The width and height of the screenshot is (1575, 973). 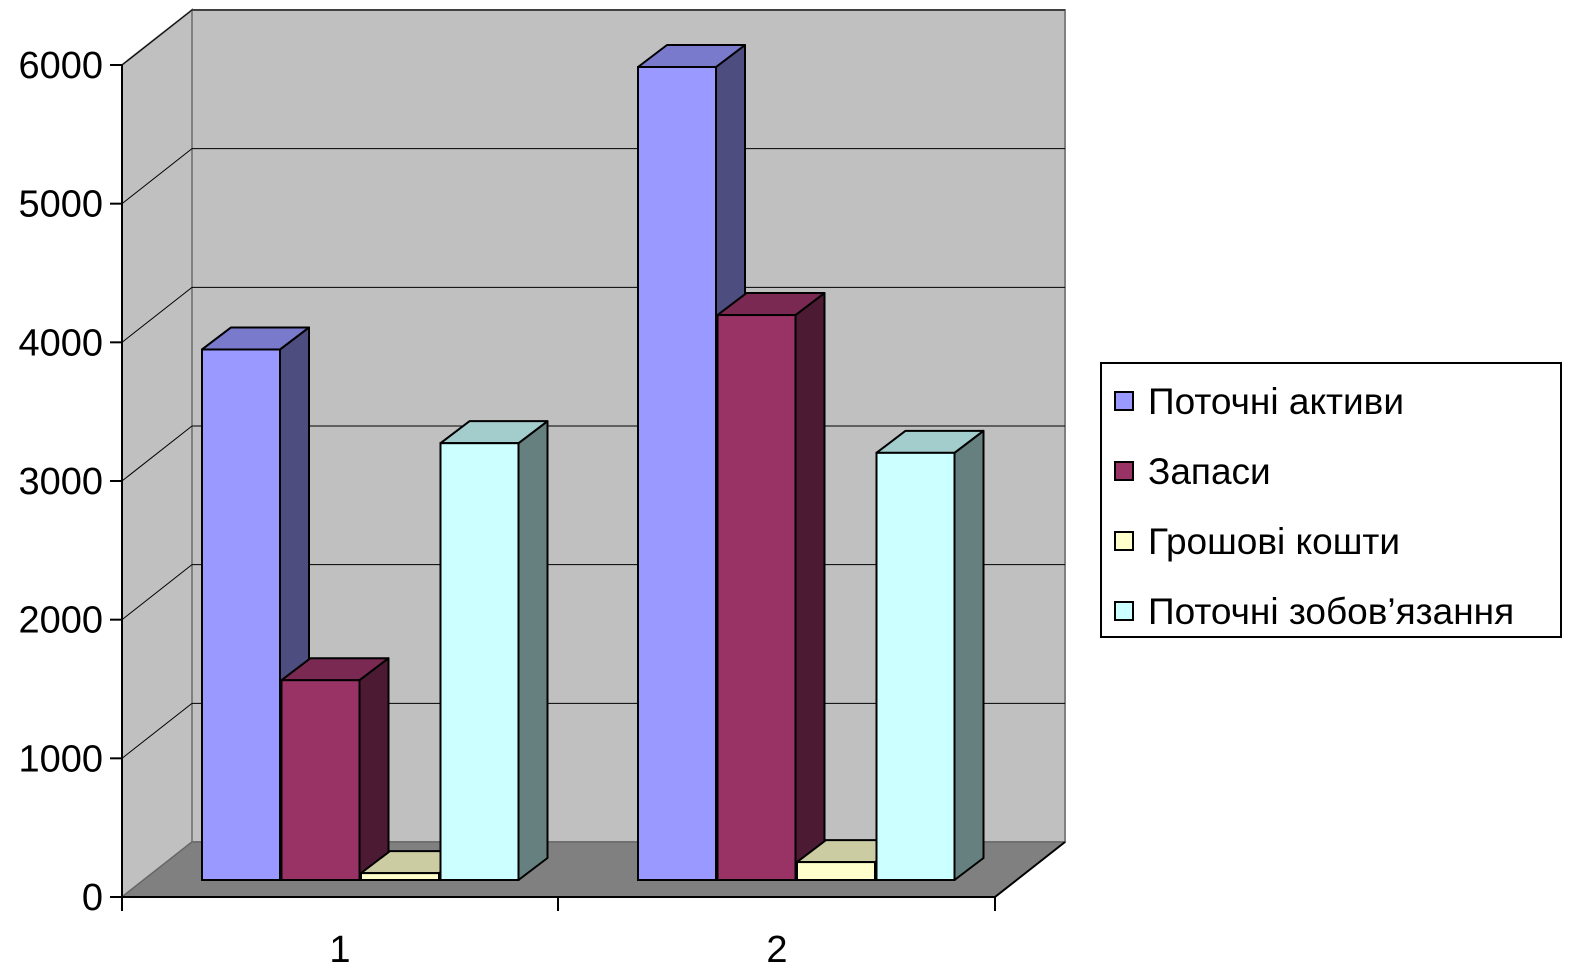 What do you see at coordinates (1276, 401) in the screenshot?
I see `legend-label-current-assets: Поточні активи` at bounding box center [1276, 401].